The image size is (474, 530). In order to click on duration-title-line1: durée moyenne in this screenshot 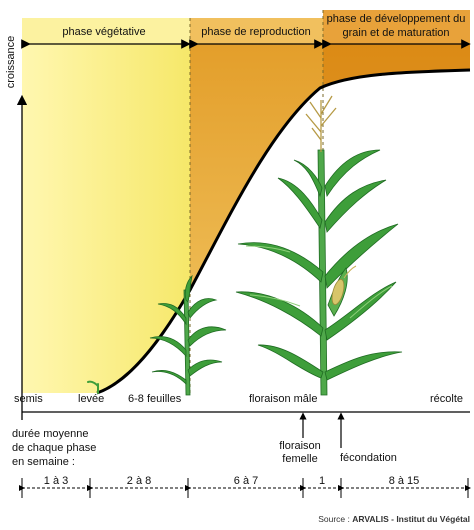, I will do `click(50, 434)`.